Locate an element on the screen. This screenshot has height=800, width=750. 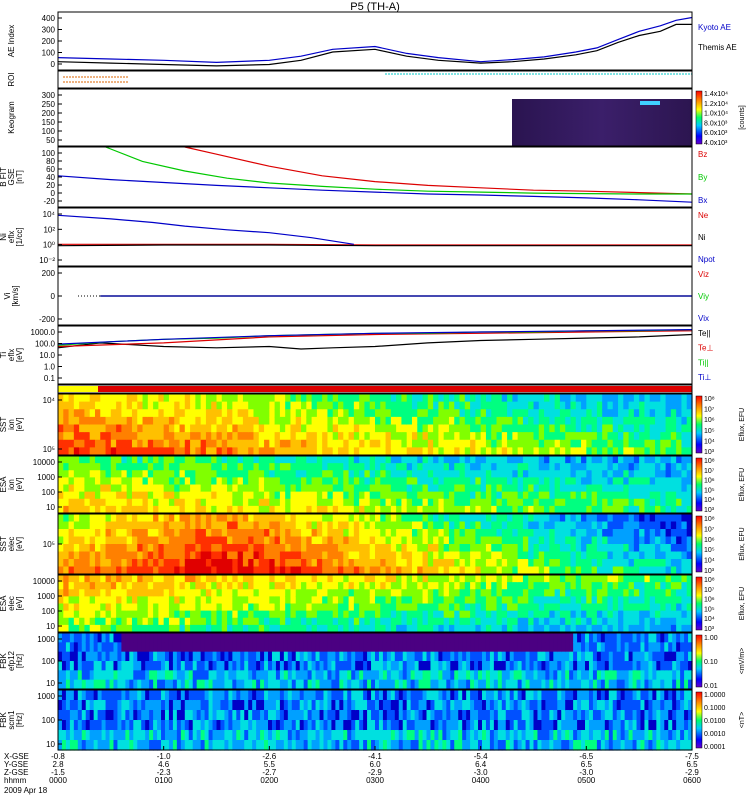
ylabel-1-0: ROI is located at coordinates (11, 79).